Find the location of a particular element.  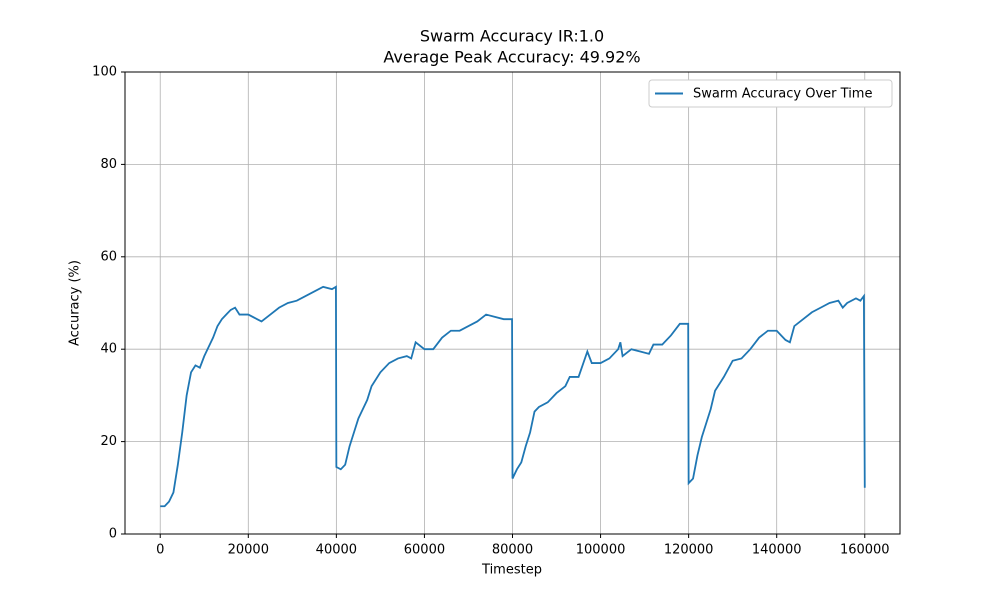

chart-subtitle: Average Peak Accuracy: 49.92% is located at coordinates (511, 57).